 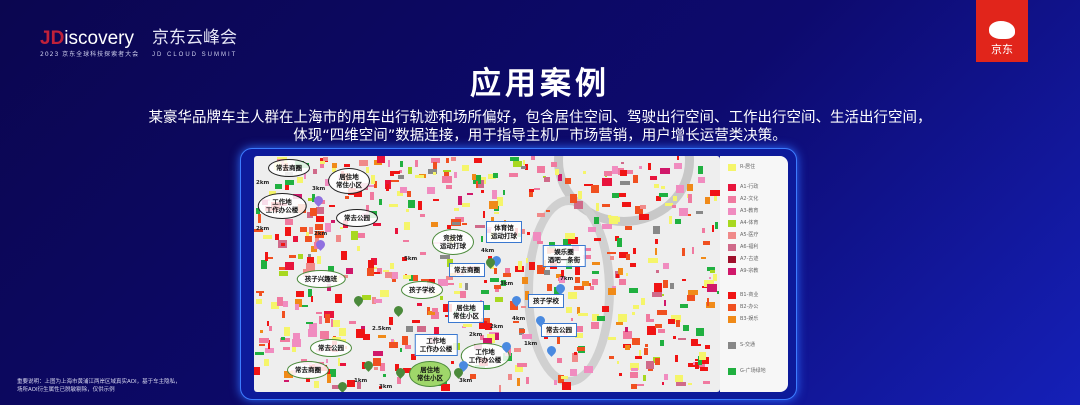 I want to click on joy-dog-icon, so click(x=1002, y=30).